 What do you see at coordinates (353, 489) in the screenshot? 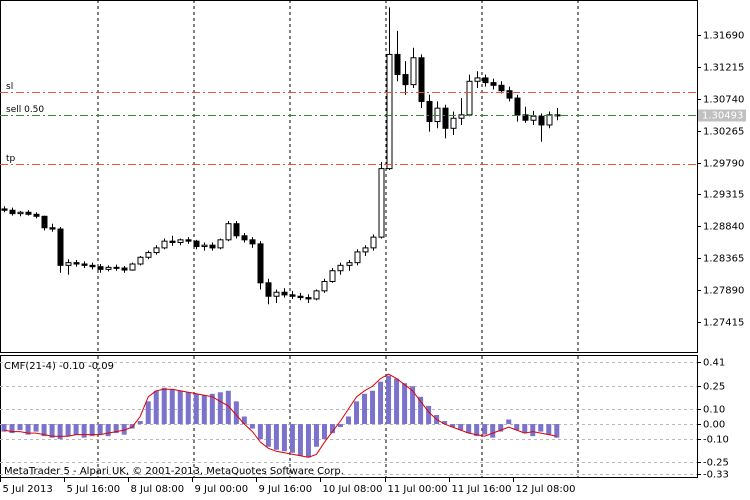
I see `x-tick-label: 10 Jul 08:00` at bounding box center [353, 489].